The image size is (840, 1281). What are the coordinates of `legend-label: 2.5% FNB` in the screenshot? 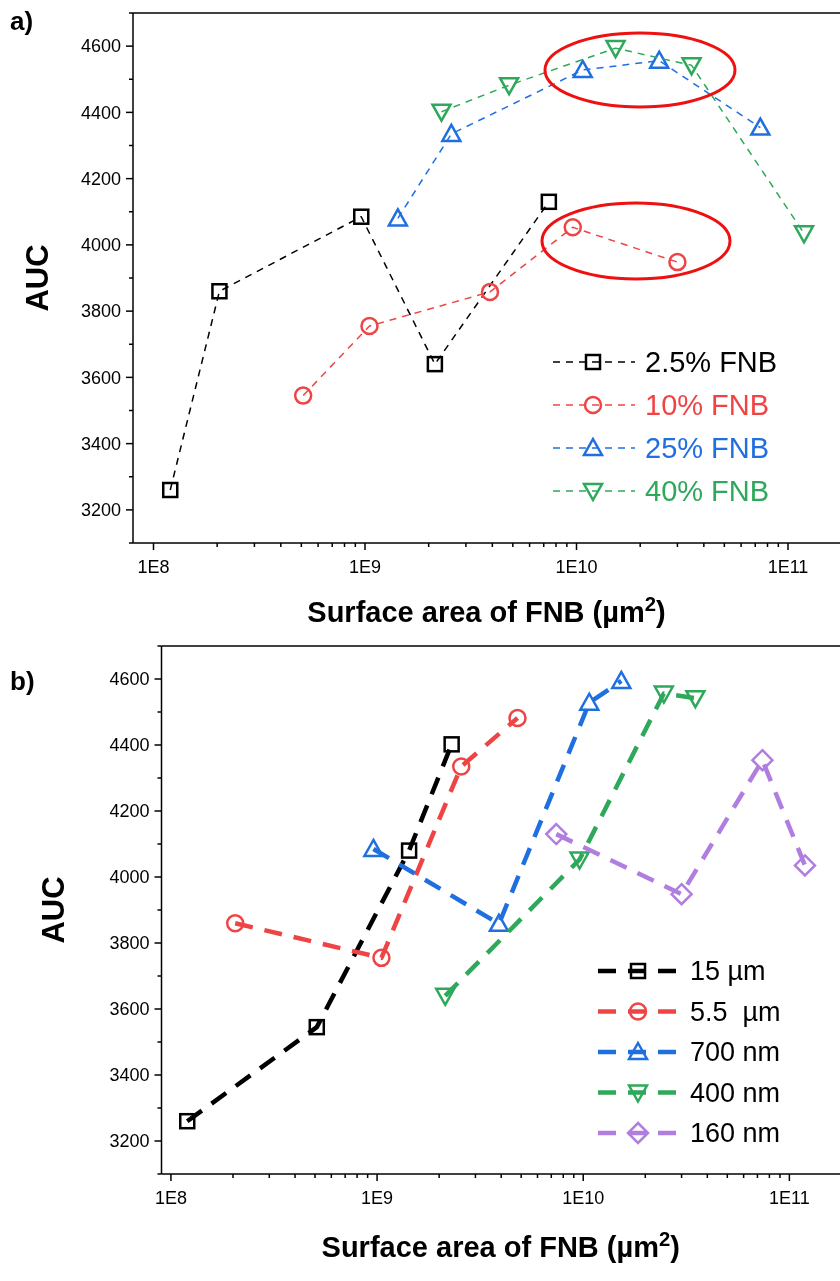 It's located at (711, 362).